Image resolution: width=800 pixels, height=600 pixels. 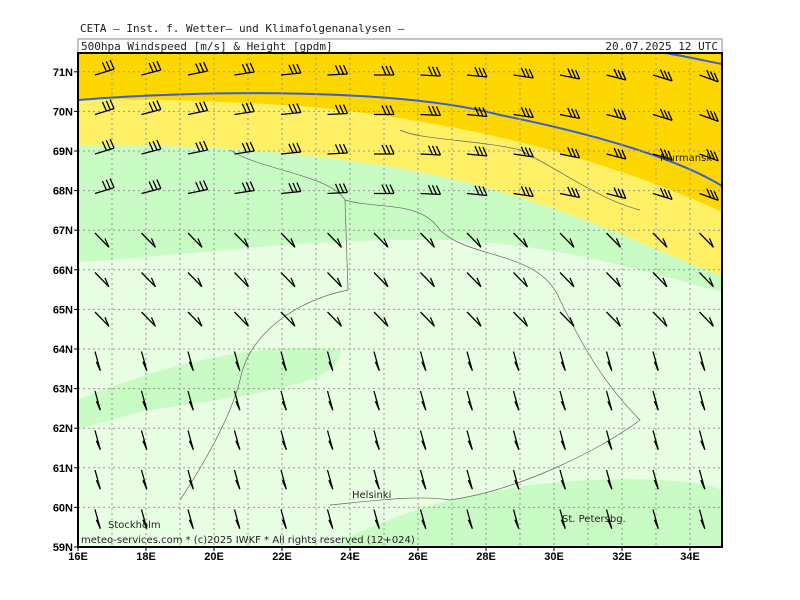 What do you see at coordinates (134, 525) in the screenshot?
I see `place-label: Stockholm` at bounding box center [134, 525].